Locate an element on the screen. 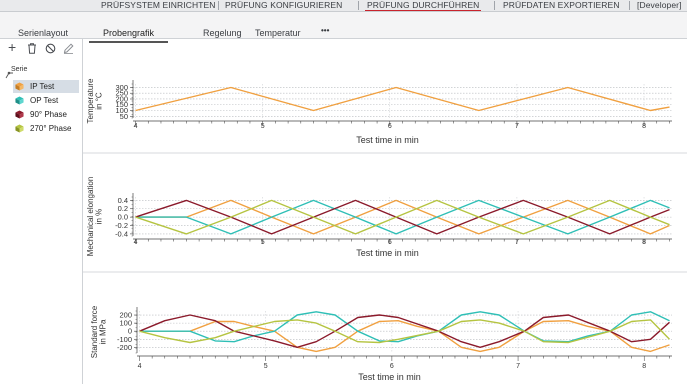 Image resolution: width=687 pixels, height=384 pixels. temperature-y-tick-label: 150 is located at coordinates (121, 104).